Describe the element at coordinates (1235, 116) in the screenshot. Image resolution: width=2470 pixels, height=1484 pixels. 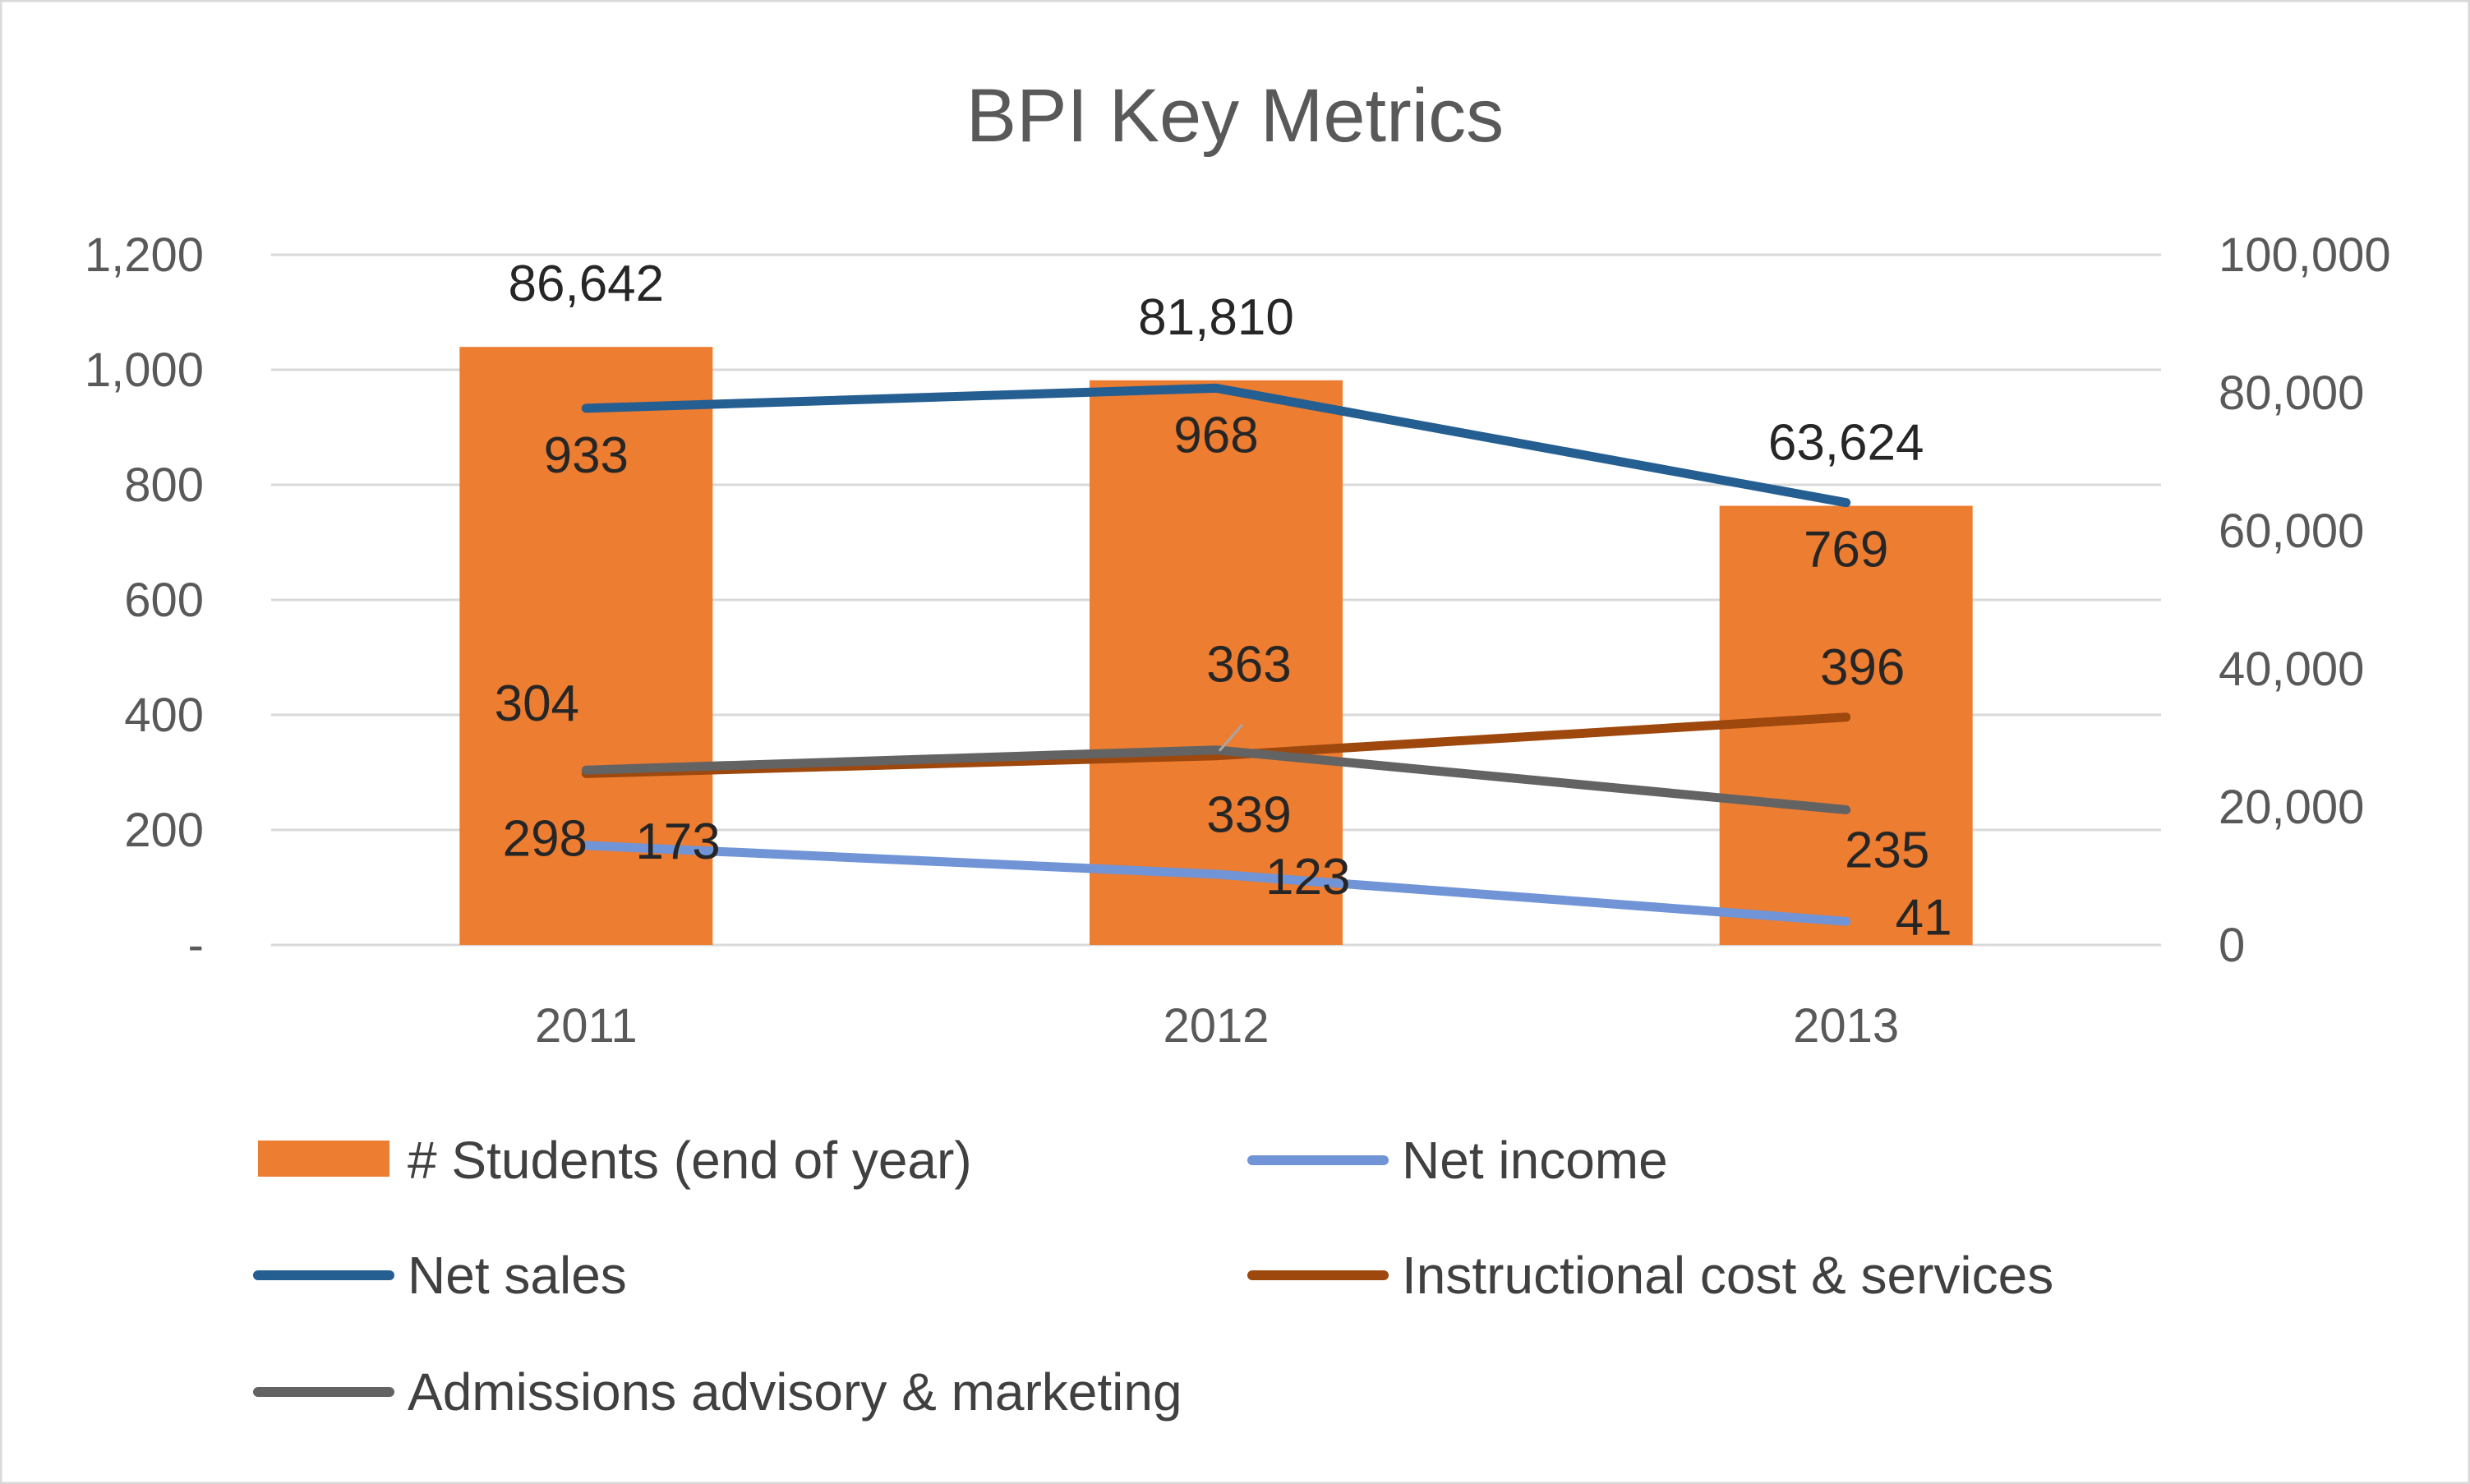
I see `chart-title: BPI Key Metrics` at that location.